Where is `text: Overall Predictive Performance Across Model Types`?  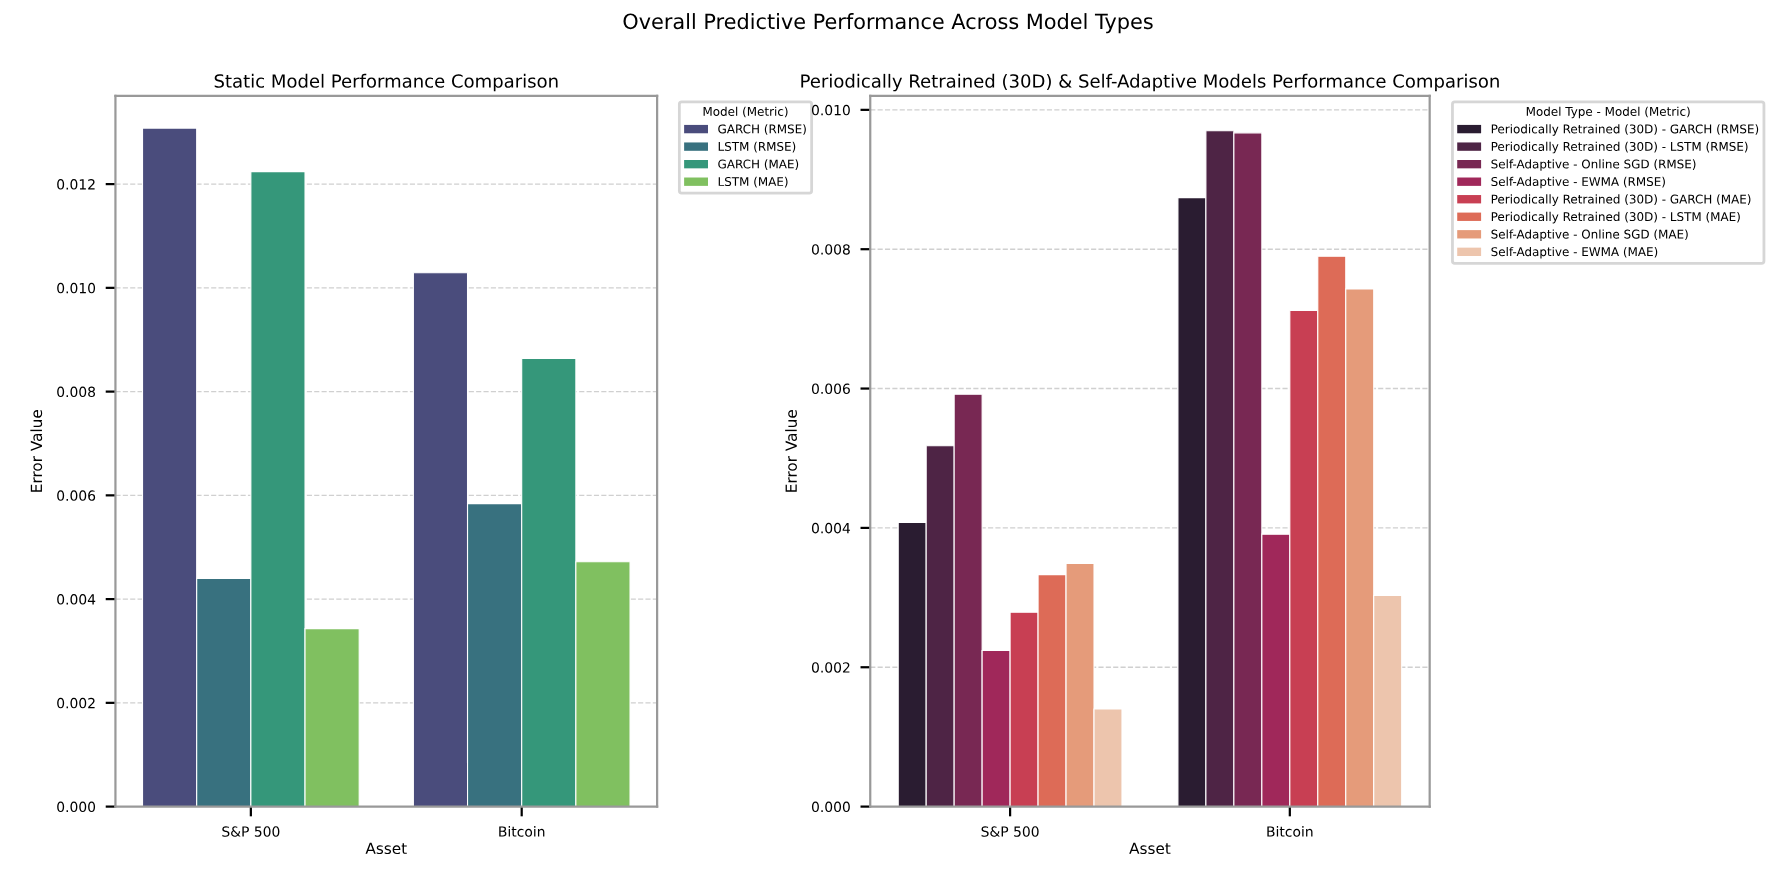 text: Overall Predictive Performance Across Model Types is located at coordinates (888, 23).